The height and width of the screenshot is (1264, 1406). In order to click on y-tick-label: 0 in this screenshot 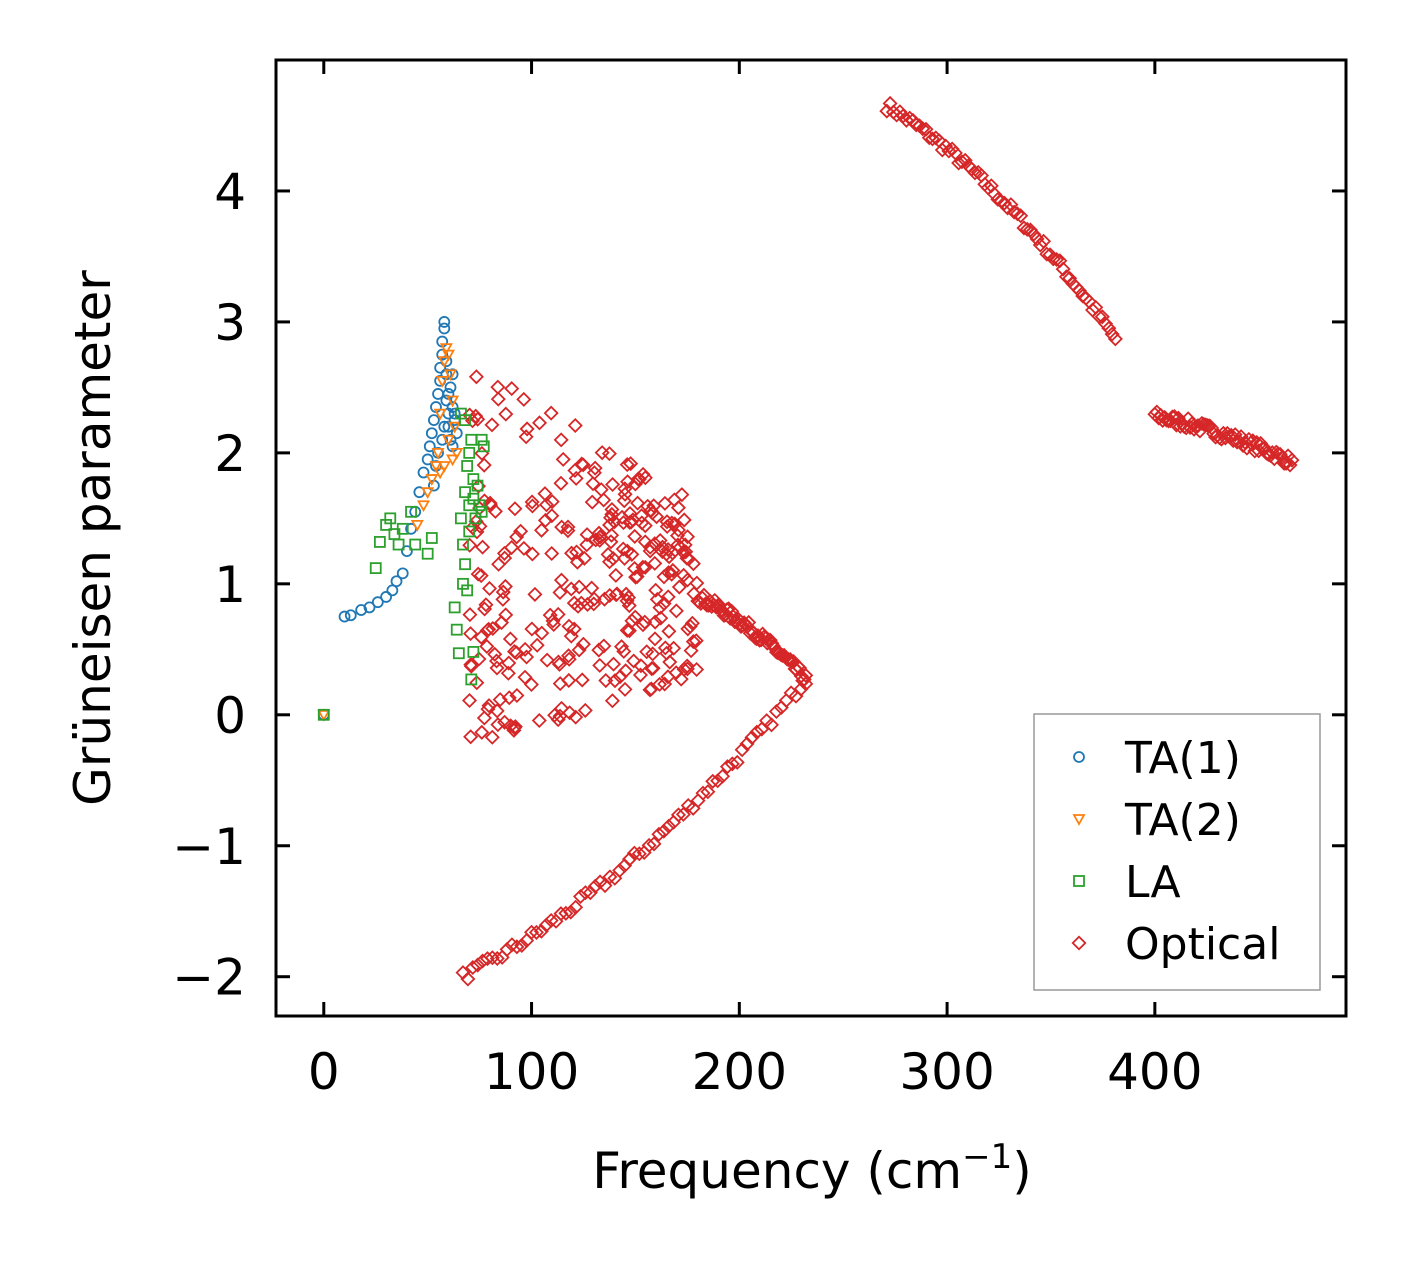, I will do `click(230, 716)`.